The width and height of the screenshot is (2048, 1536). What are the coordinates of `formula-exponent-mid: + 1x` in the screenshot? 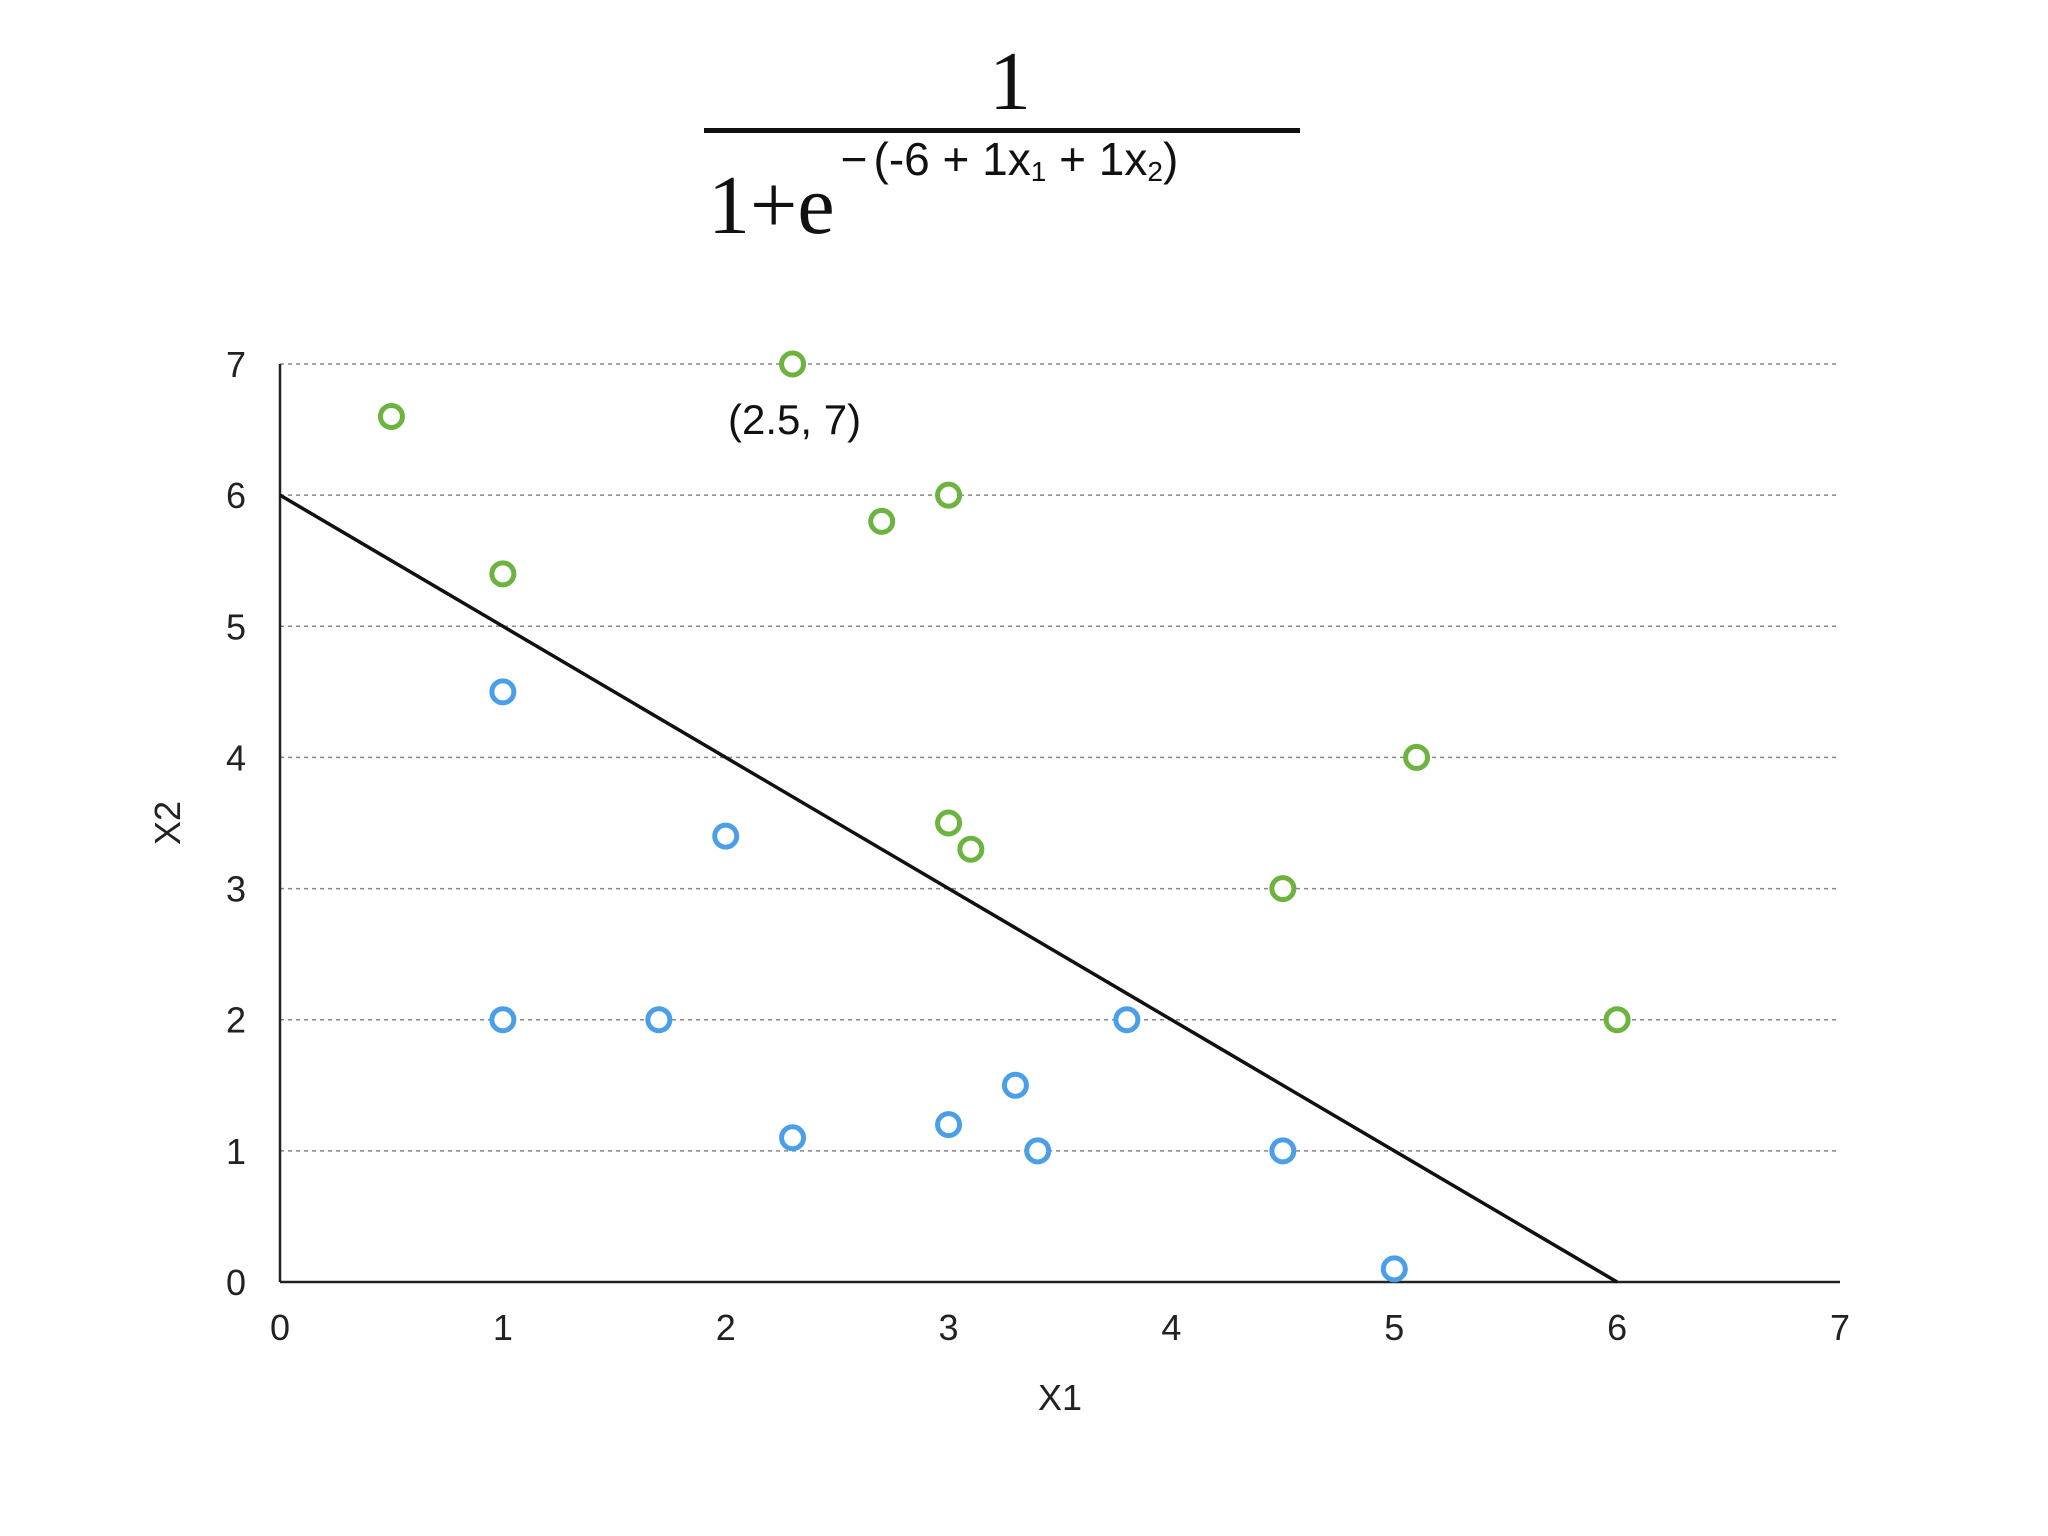 It's located at (1097, 159).